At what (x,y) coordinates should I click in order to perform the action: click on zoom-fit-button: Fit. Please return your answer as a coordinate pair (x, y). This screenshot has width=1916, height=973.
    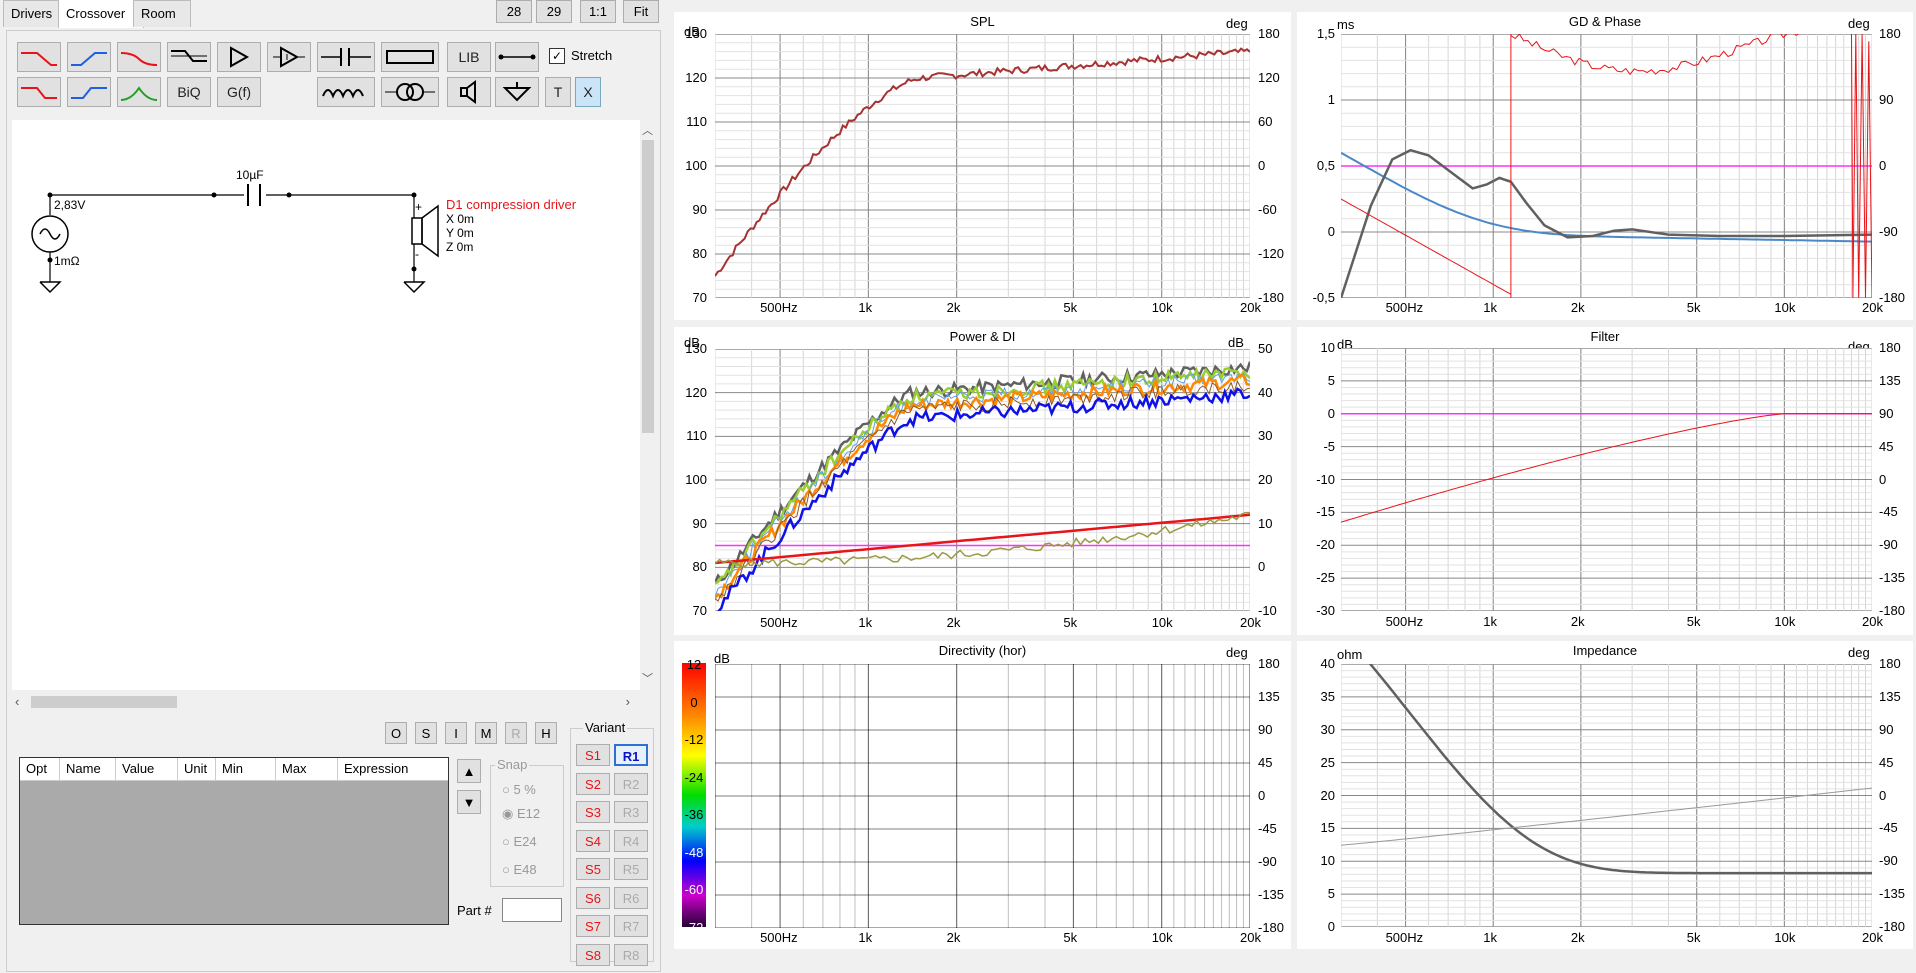
    Looking at the image, I should click on (641, 11).